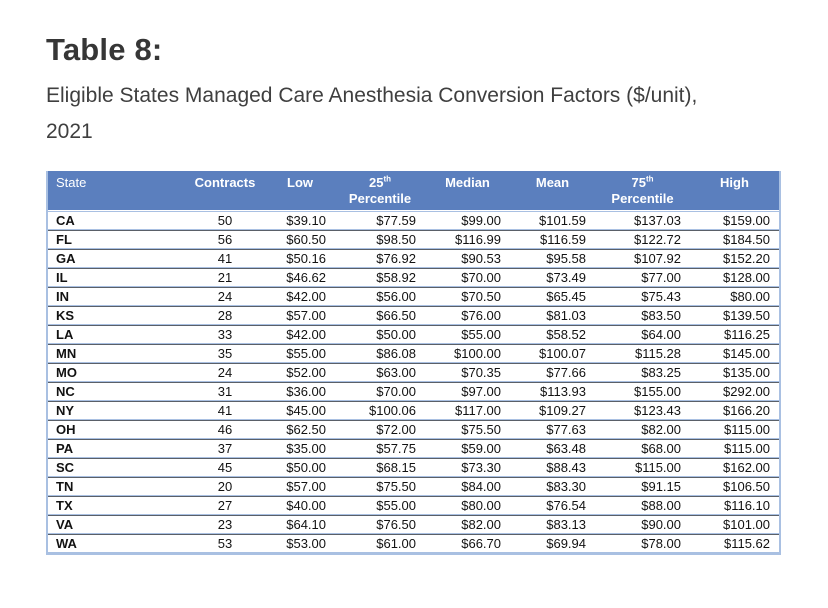 The height and width of the screenshot is (608, 828). I want to click on cell-mean: $65.45, so click(552, 296).